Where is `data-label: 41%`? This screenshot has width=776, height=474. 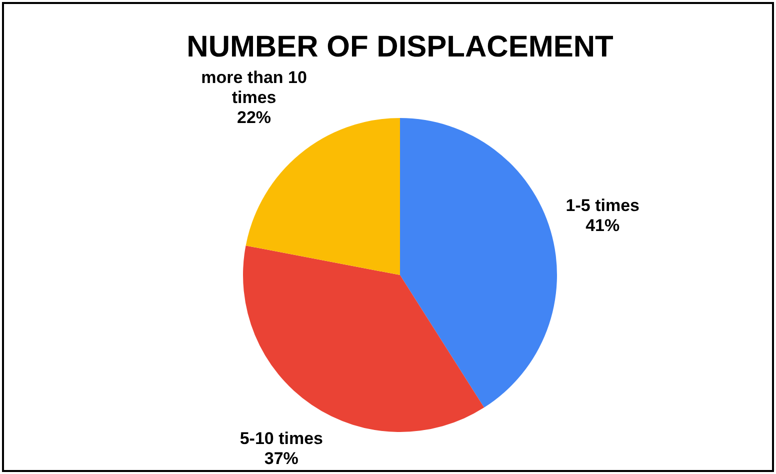 data-label: 41% is located at coordinates (603, 225).